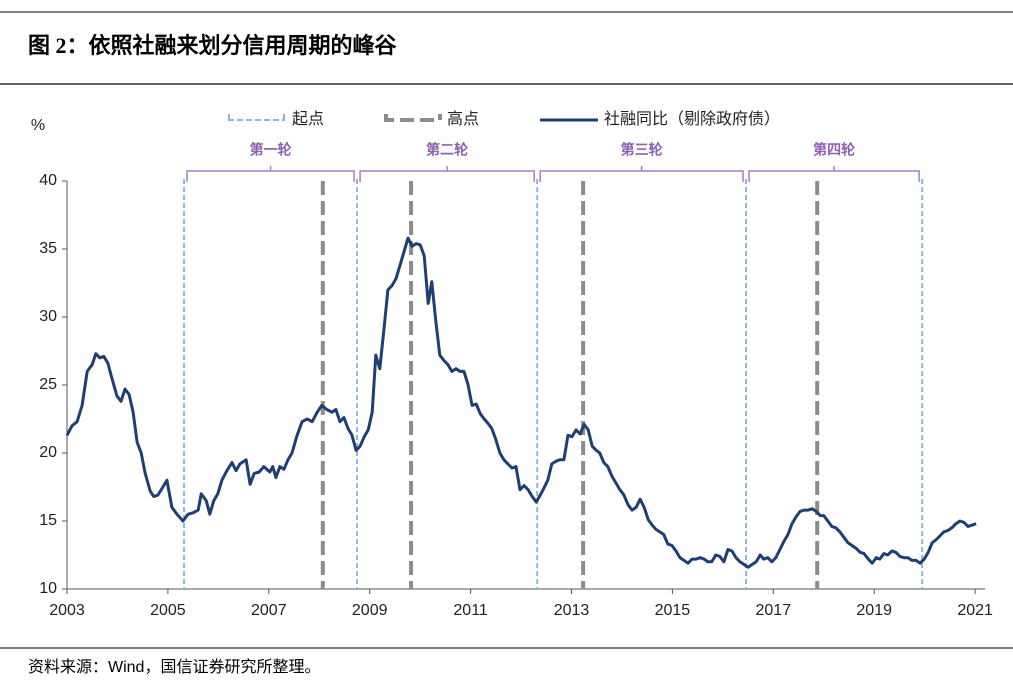  Describe the element at coordinates (308, 119) in the screenshot. I see `legend-label: 起点` at that location.